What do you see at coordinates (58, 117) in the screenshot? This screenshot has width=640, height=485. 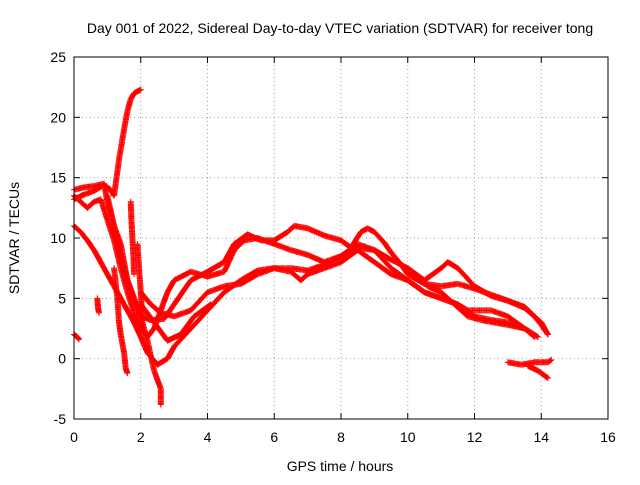 I see `y-tick-label: 20` at bounding box center [58, 117].